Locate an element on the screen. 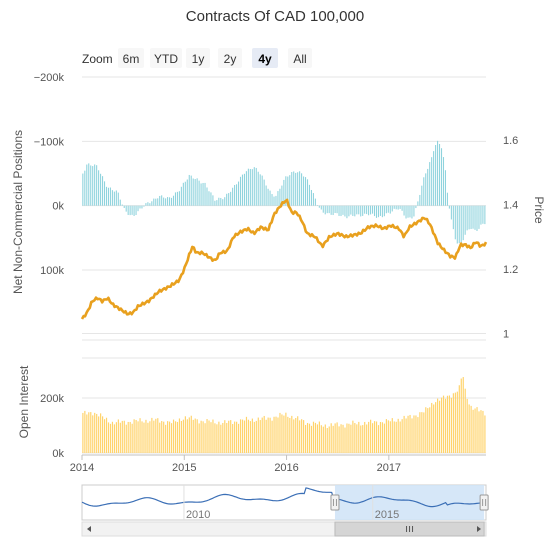 This screenshot has height=550, width=550. zoom-button-ytd: YTD is located at coordinates (166, 58).